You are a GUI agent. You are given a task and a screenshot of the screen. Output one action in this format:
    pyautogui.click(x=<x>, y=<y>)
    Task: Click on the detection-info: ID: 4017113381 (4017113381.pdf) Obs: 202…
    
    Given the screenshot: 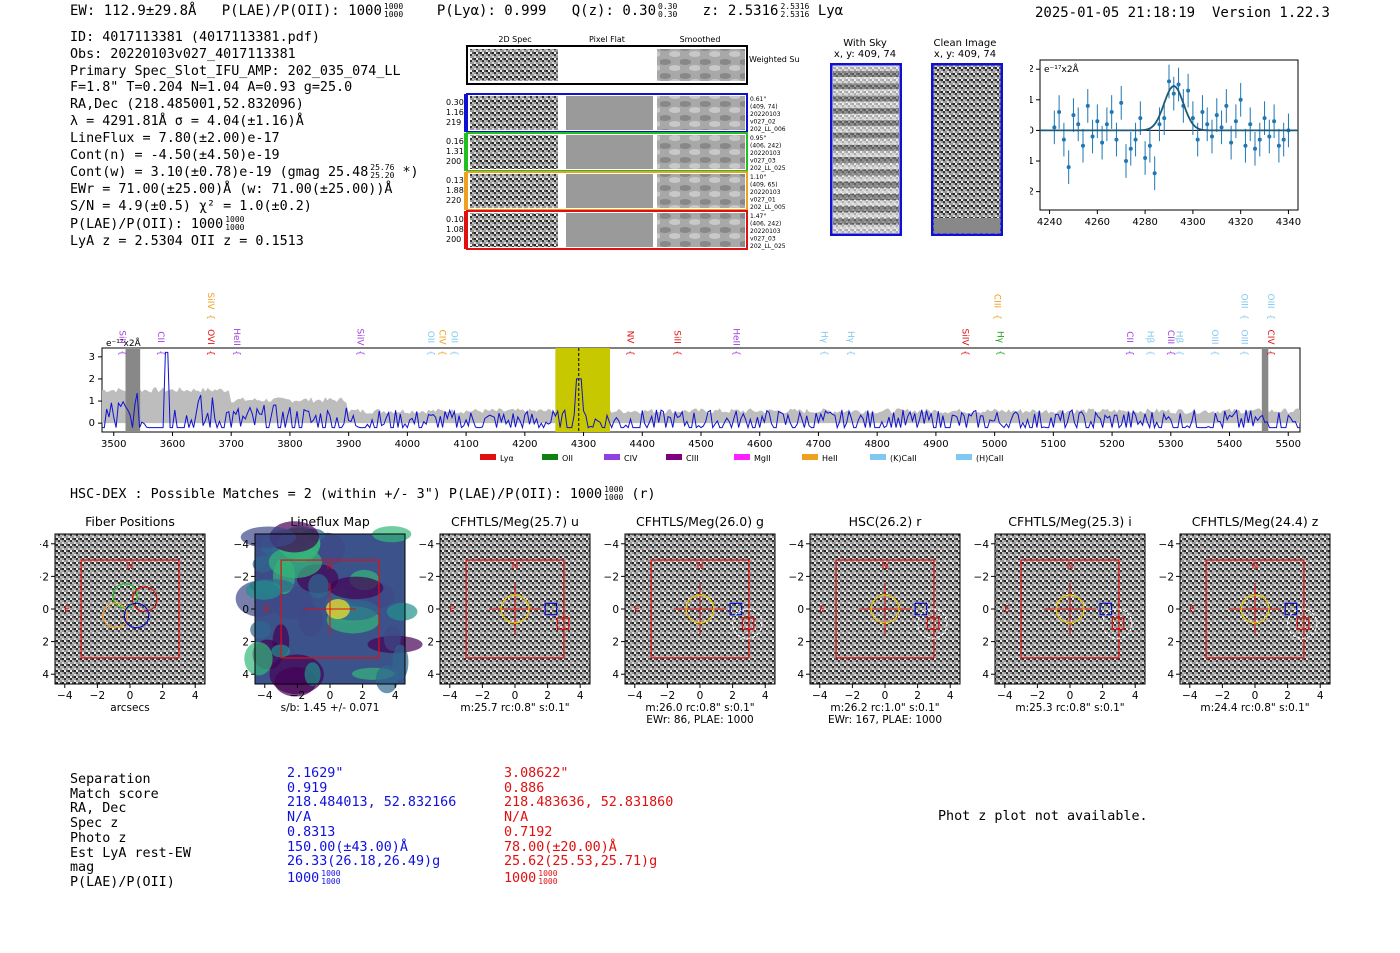 What is the action you would take?
    pyautogui.click(x=244, y=140)
    